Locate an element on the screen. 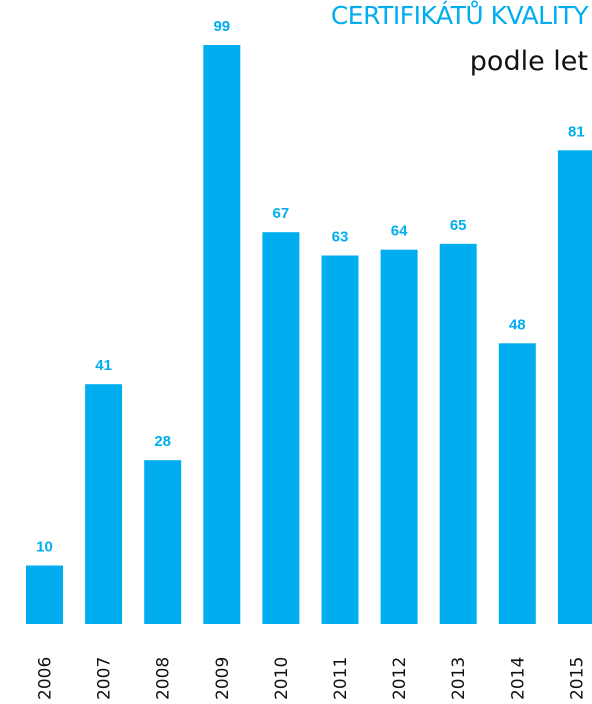 The height and width of the screenshot is (704, 592). data-label-2008: 28 is located at coordinates (162, 441).